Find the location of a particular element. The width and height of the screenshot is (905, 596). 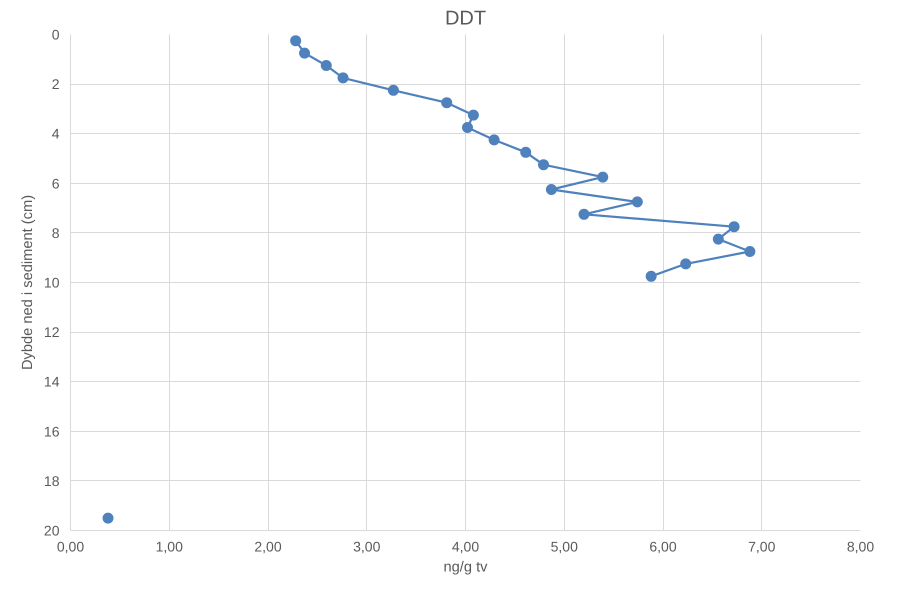

y-tick-label: 16 is located at coordinates (52, 431).